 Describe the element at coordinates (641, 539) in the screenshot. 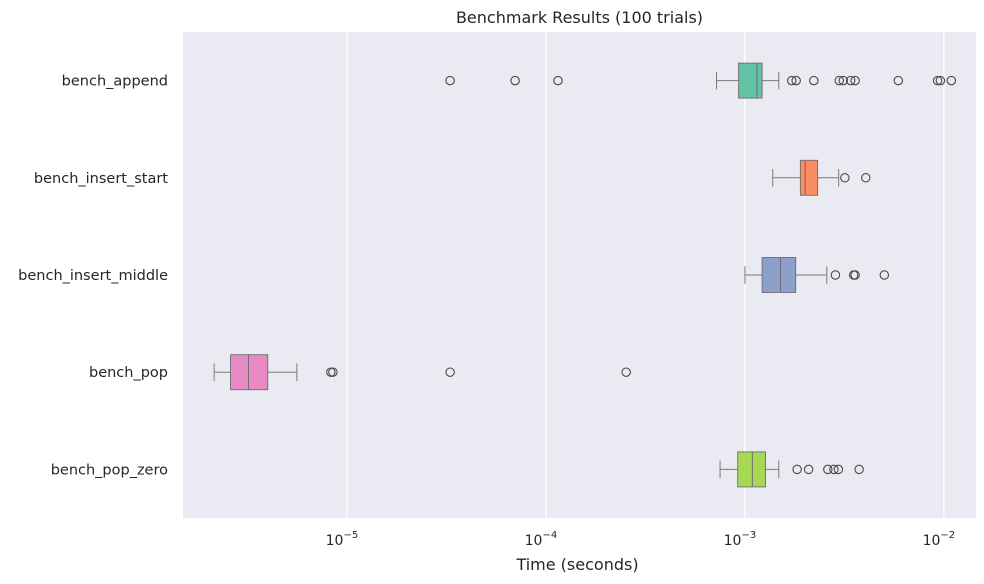

I see `x-axis-ticks: 10⁻⁵ 10⁻⁴ 10⁻³ 10⁻²` at that location.